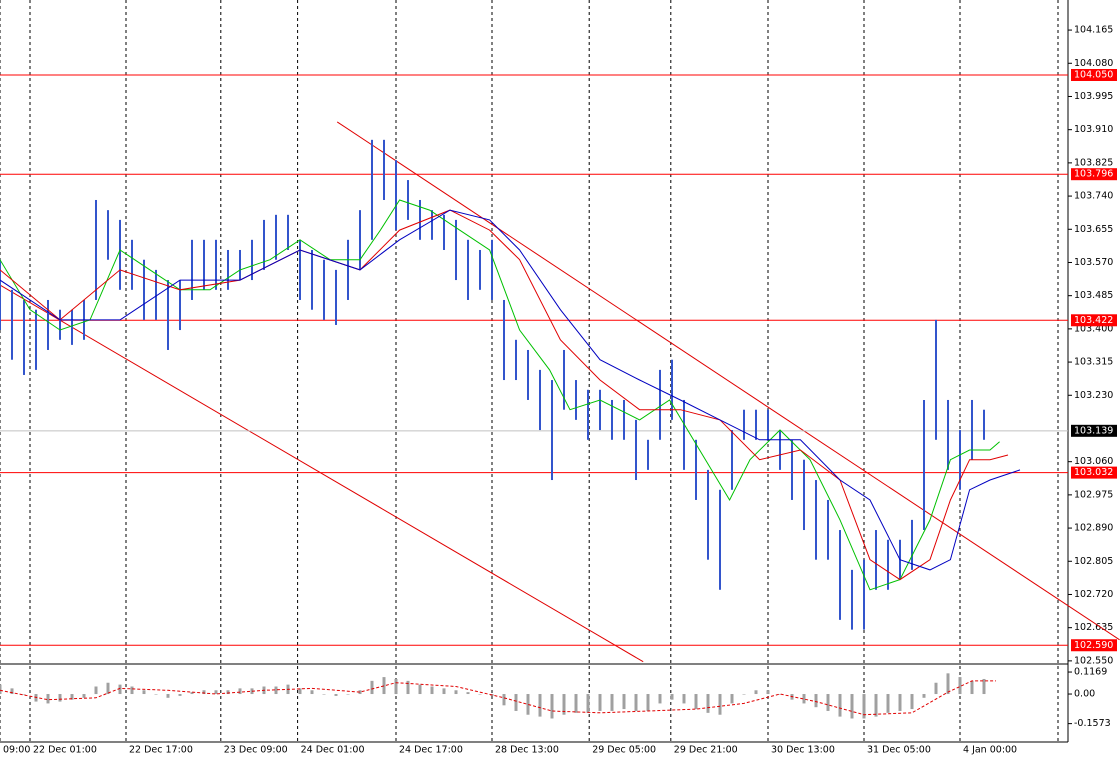  What do you see at coordinates (1093, 129) in the screenshot?
I see `y-tick-label: 103.910` at bounding box center [1093, 129].